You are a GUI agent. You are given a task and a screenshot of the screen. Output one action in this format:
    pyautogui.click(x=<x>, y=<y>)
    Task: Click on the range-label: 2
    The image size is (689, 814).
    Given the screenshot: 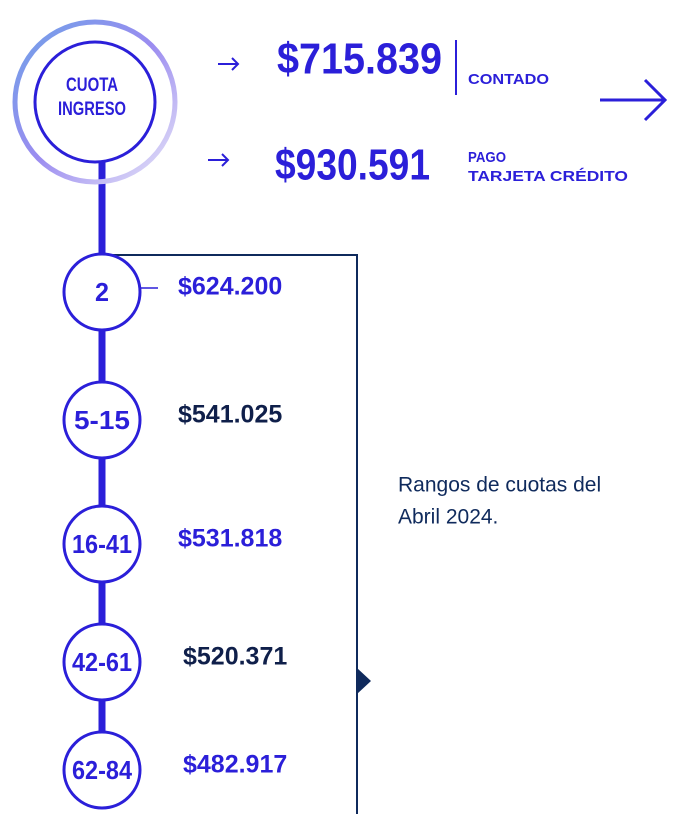 What is the action you would take?
    pyautogui.click(x=102, y=292)
    